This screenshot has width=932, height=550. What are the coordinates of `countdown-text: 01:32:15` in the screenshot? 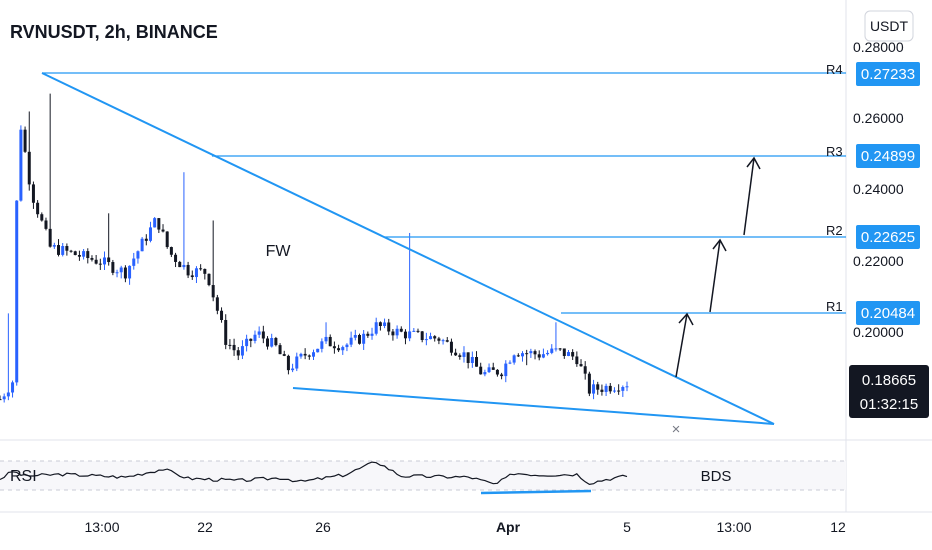 It's located at (889, 404).